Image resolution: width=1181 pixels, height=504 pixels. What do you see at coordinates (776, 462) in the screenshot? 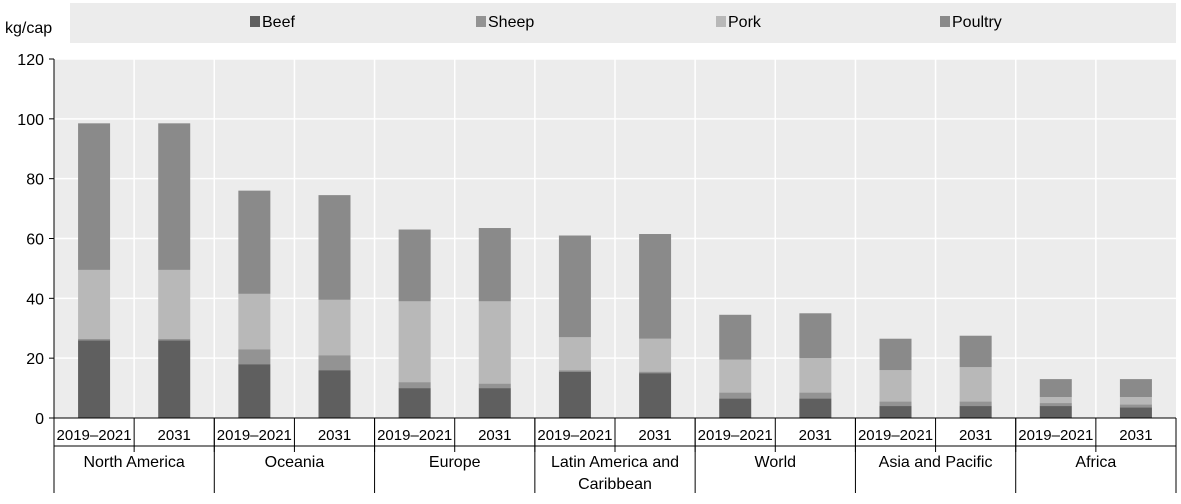
I see `group-label: World` at bounding box center [776, 462].